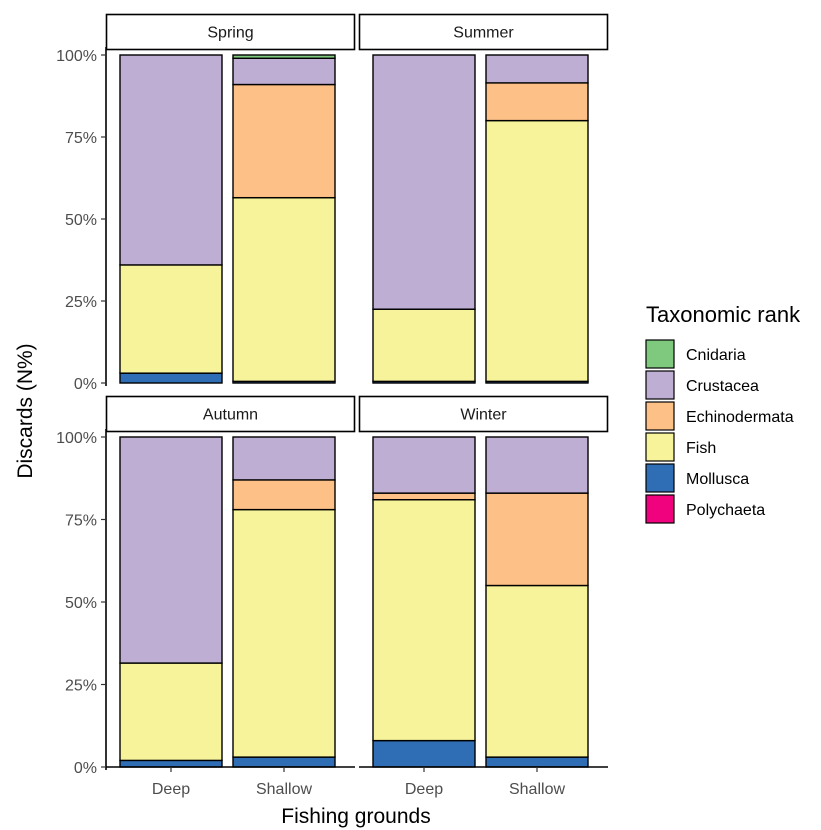 This screenshot has width=821, height=830. I want to click on legend-label-cnidaria: Cnidaria, so click(716, 355).